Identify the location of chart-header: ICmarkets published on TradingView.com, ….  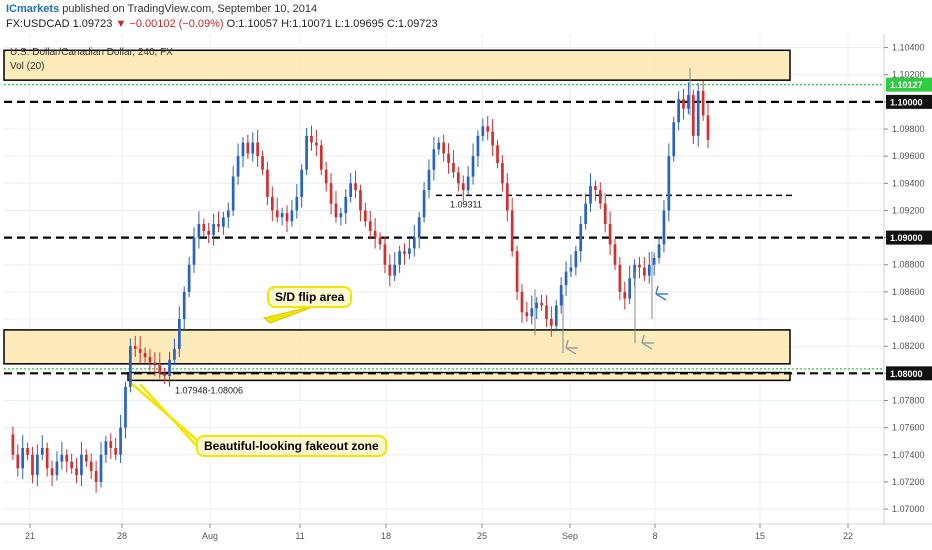
(466, 17).